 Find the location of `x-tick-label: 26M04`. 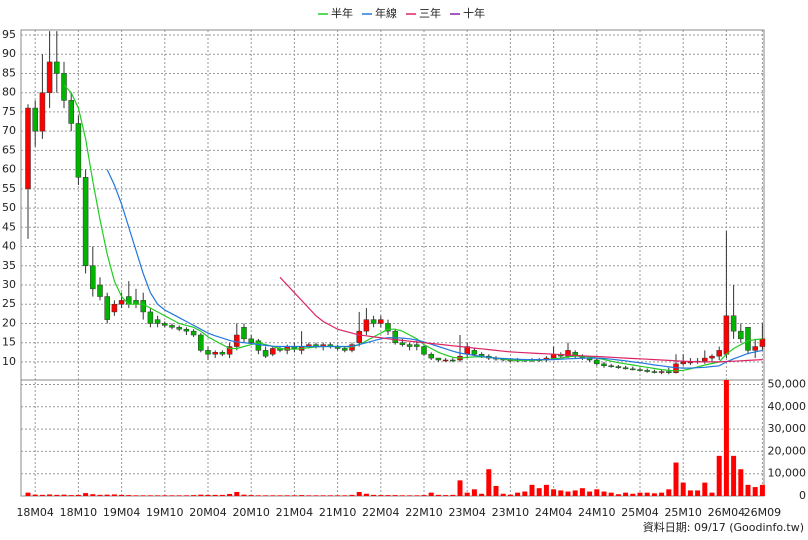

x-tick-label: 26M04 is located at coordinates (727, 512).